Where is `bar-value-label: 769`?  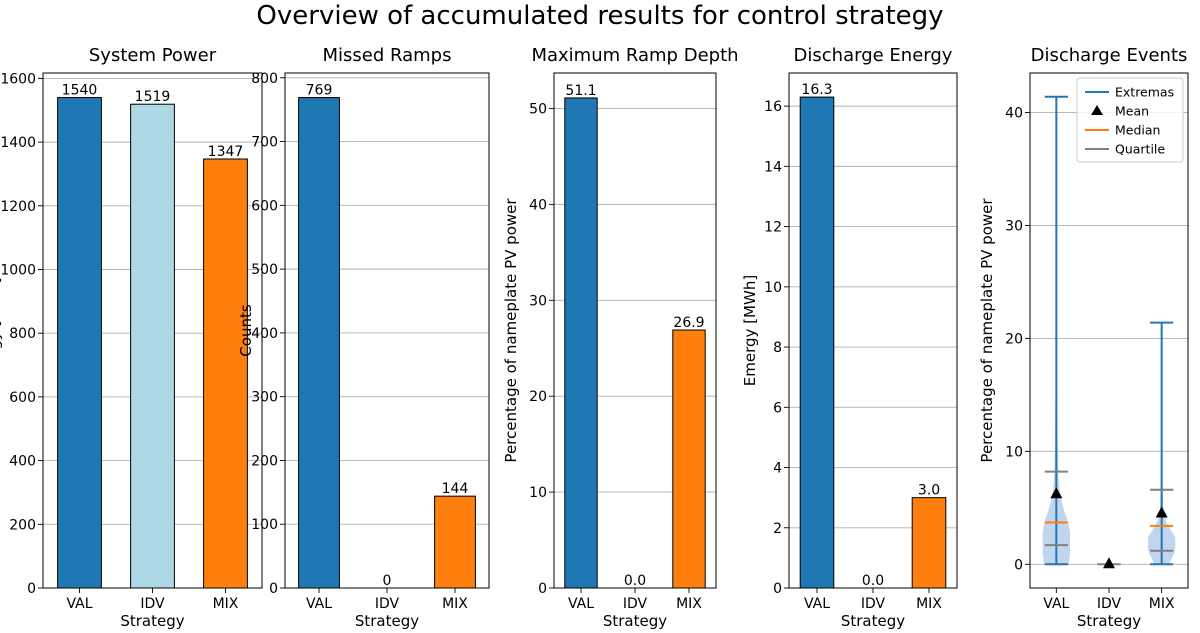
bar-value-label: 769 is located at coordinates (319, 91).